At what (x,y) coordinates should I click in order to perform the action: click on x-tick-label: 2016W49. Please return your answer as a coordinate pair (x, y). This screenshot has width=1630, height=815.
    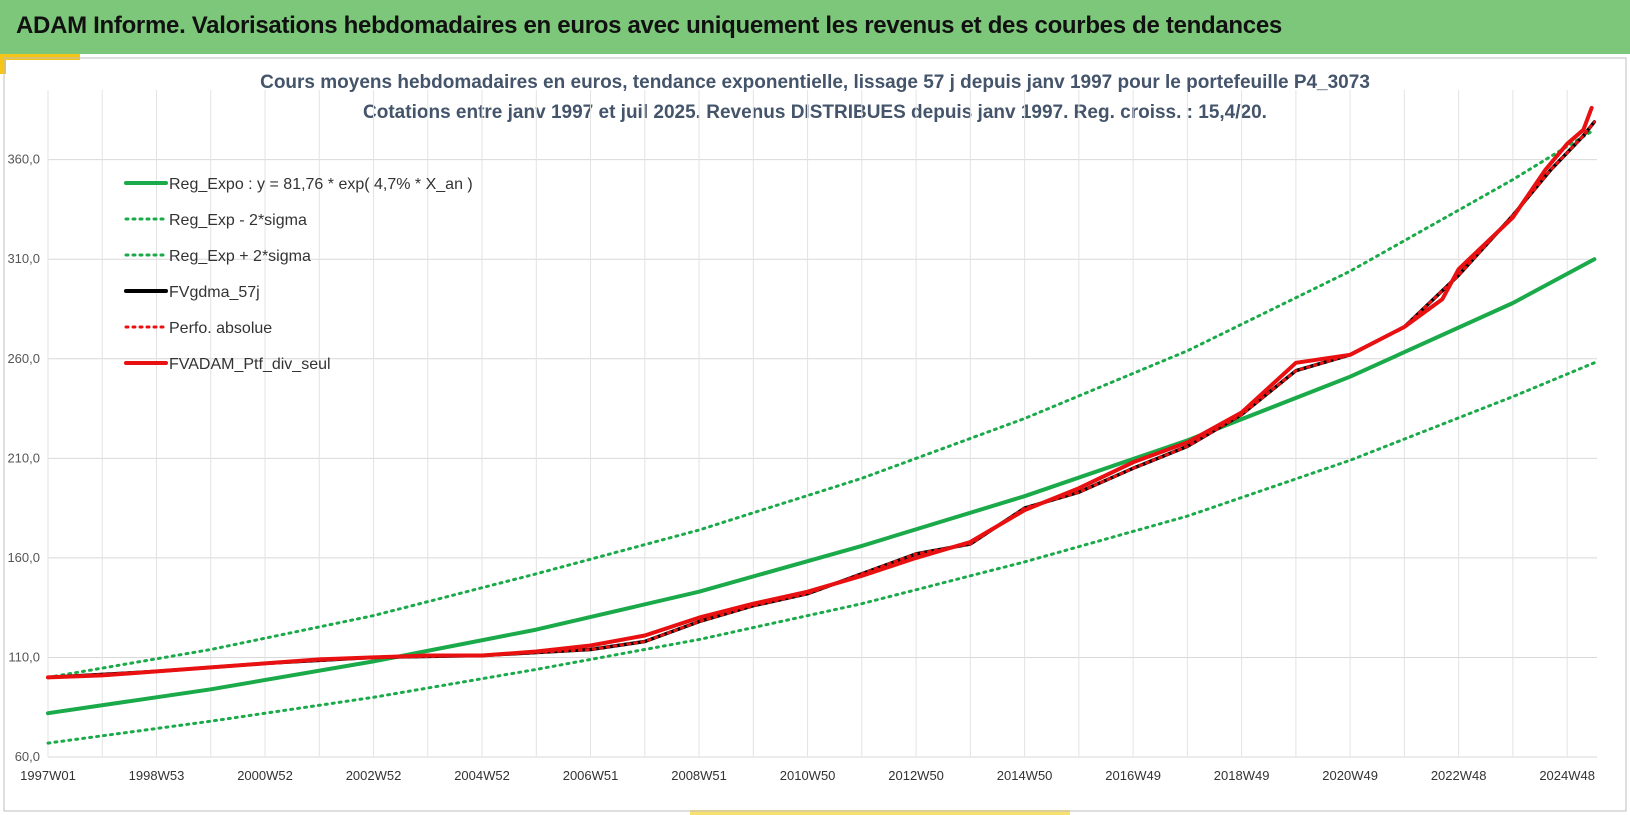
    Looking at the image, I should click on (1133, 775).